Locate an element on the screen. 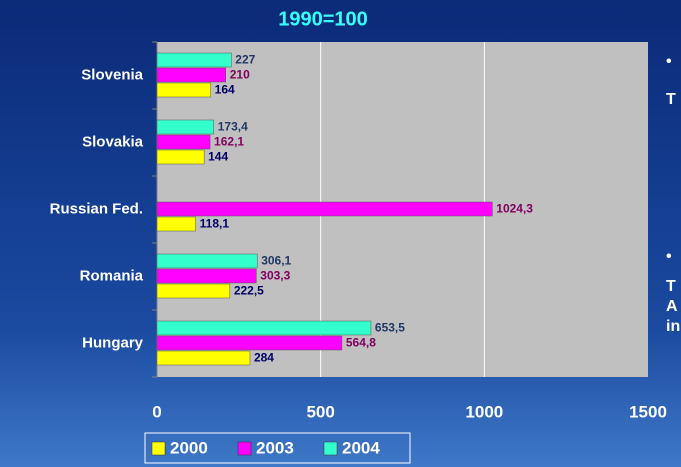 This screenshot has height=467, width=681. legend-label: 2000 is located at coordinates (189, 447).